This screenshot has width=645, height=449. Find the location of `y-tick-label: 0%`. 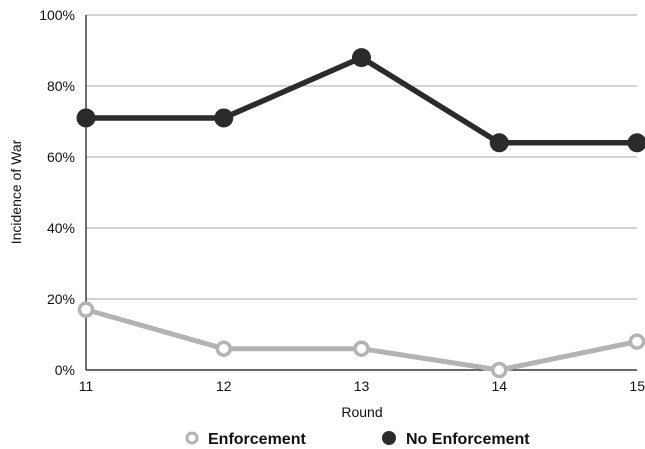

y-tick-label: 0% is located at coordinates (65, 370).